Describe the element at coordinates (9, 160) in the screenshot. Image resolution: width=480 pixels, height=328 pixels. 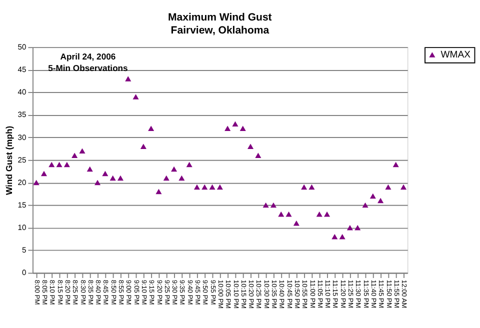
I see `y-axis-title: Wind Gust (mph)` at that location.